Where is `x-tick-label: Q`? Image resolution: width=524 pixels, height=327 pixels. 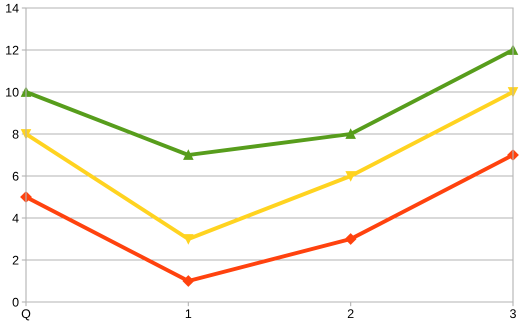
x-tick-label: Q is located at coordinates (26, 314).